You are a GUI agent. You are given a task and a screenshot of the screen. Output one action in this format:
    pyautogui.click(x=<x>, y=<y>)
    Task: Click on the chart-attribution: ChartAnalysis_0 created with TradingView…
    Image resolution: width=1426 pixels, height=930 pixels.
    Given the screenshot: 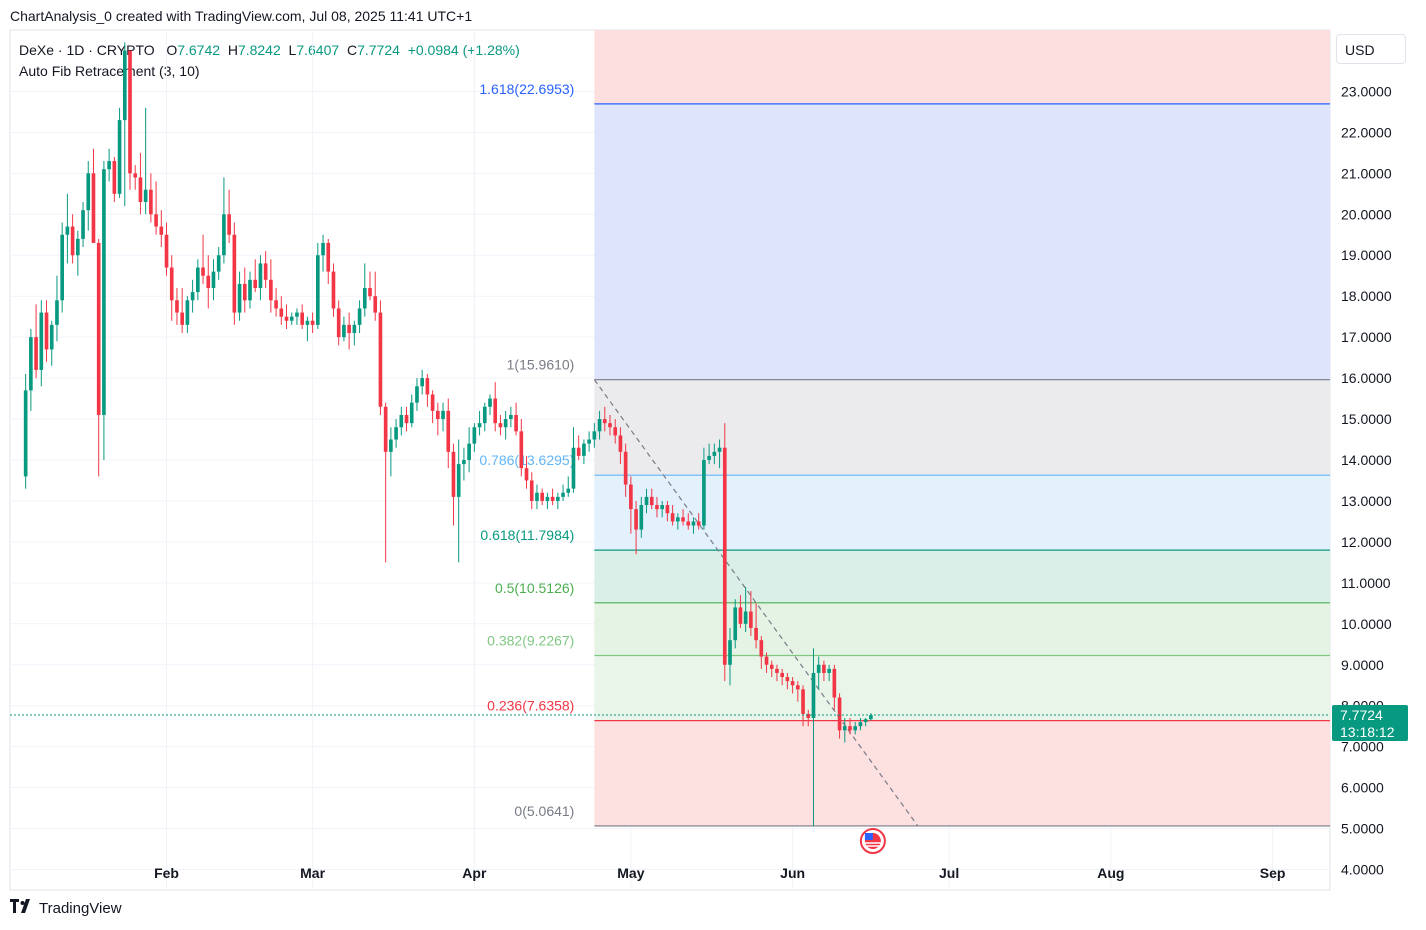 What is the action you would take?
    pyautogui.click(x=241, y=16)
    